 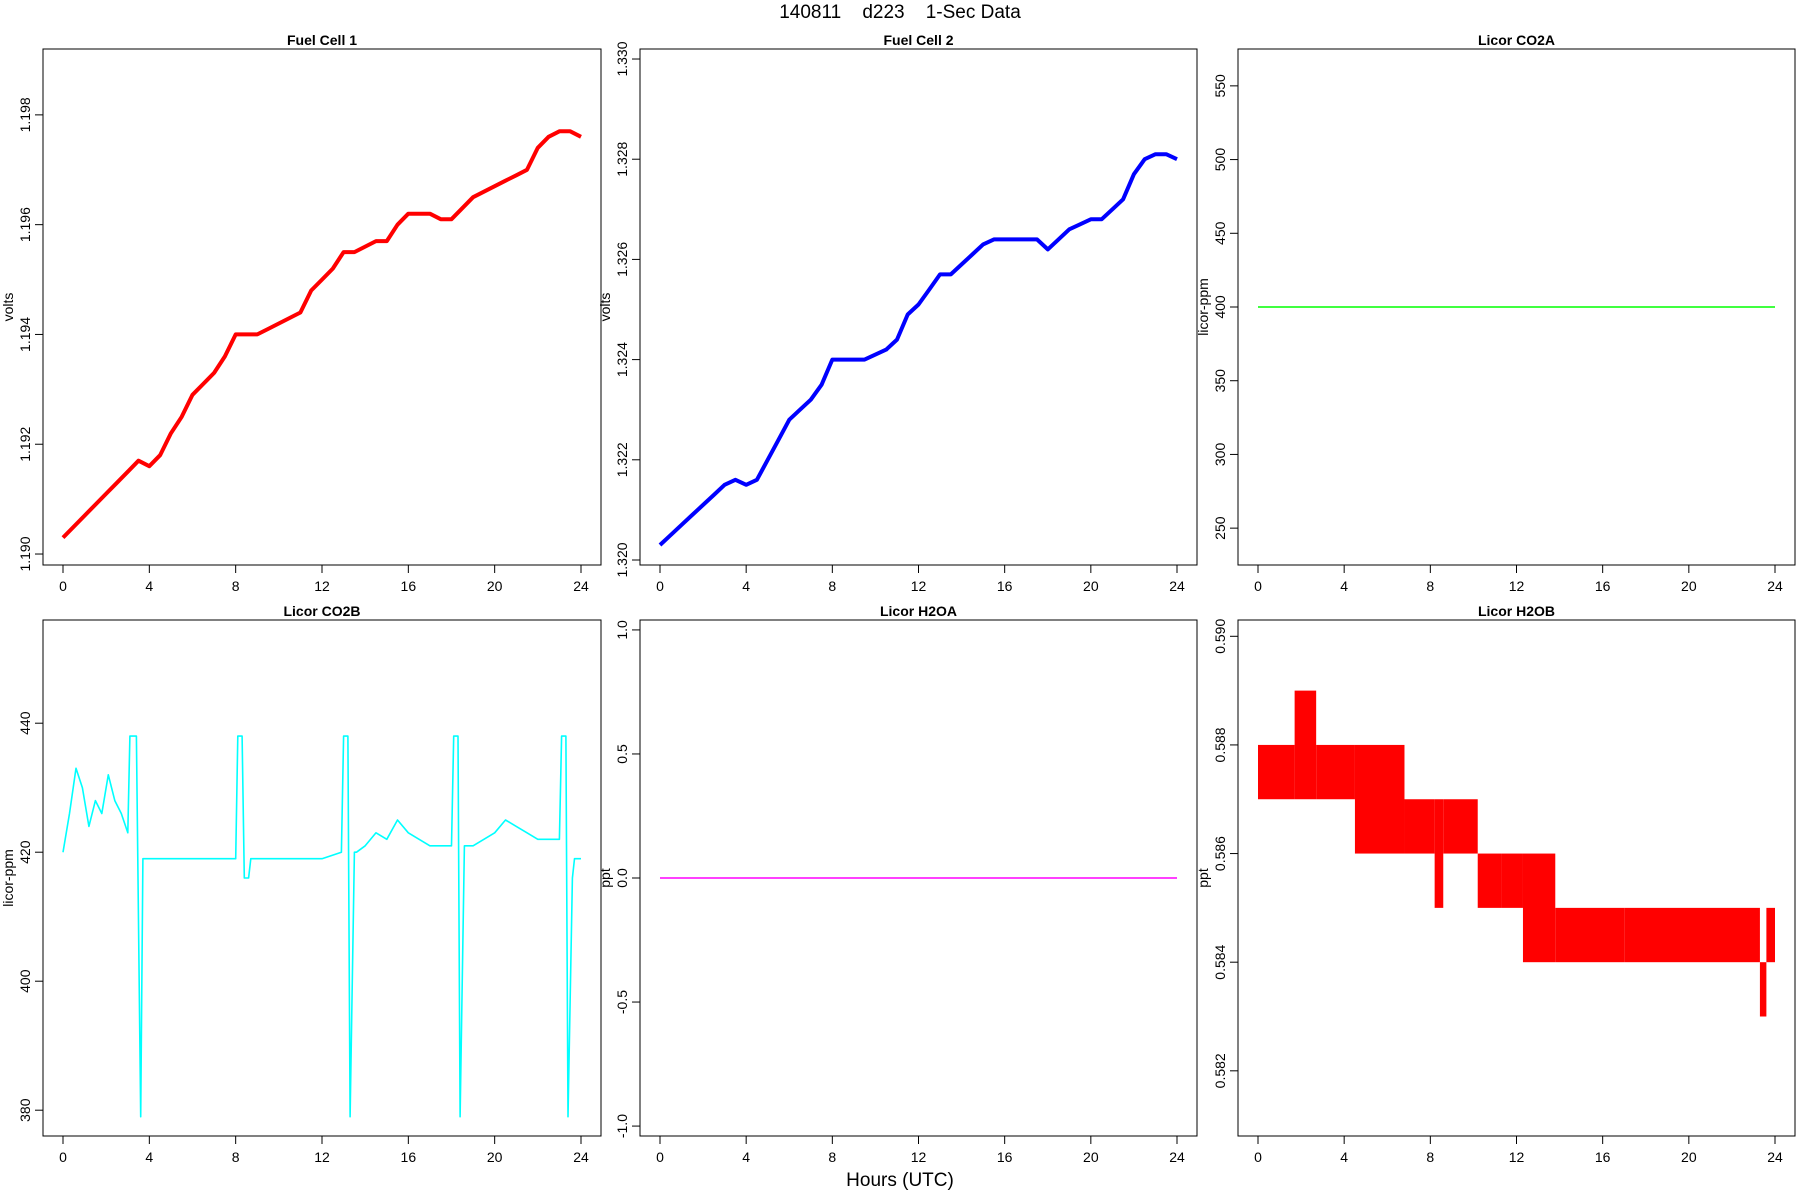 I want to click on y-tick-label: 300, so click(x=1220, y=455).